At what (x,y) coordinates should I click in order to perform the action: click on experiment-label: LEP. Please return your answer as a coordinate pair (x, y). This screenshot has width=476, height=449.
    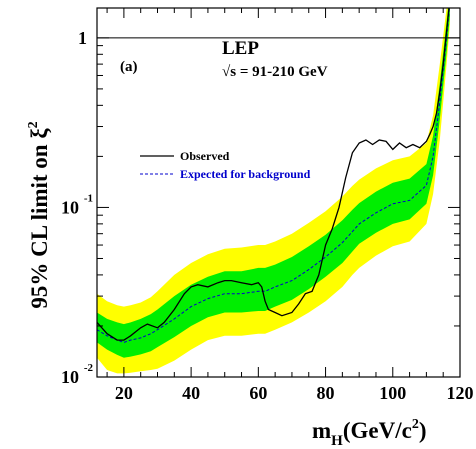
    Looking at the image, I should click on (240, 48).